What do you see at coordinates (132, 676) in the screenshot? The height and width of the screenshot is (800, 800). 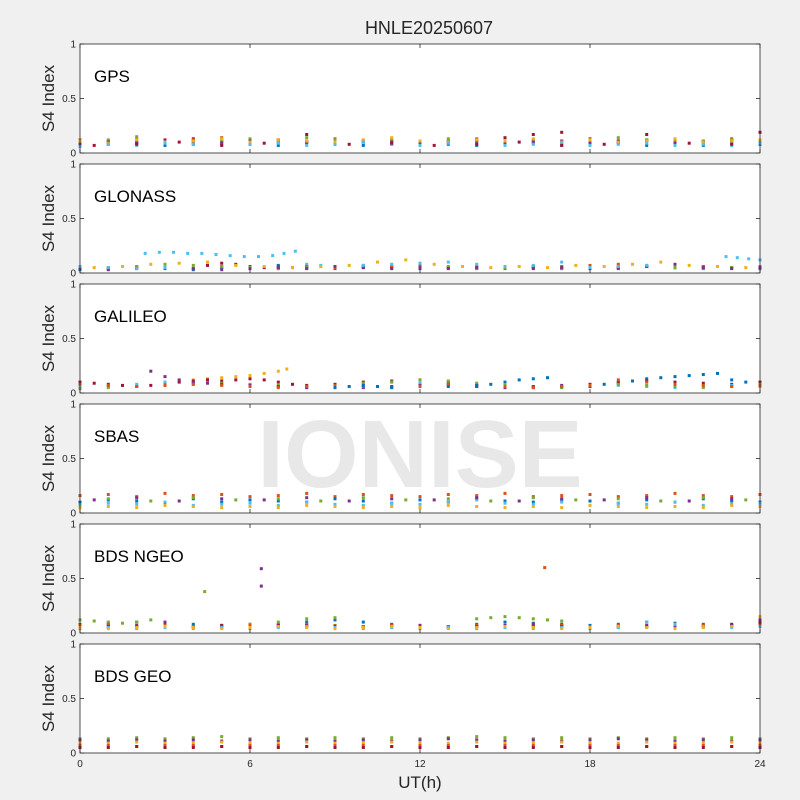 I see `panel-label: BDS GEO` at bounding box center [132, 676].